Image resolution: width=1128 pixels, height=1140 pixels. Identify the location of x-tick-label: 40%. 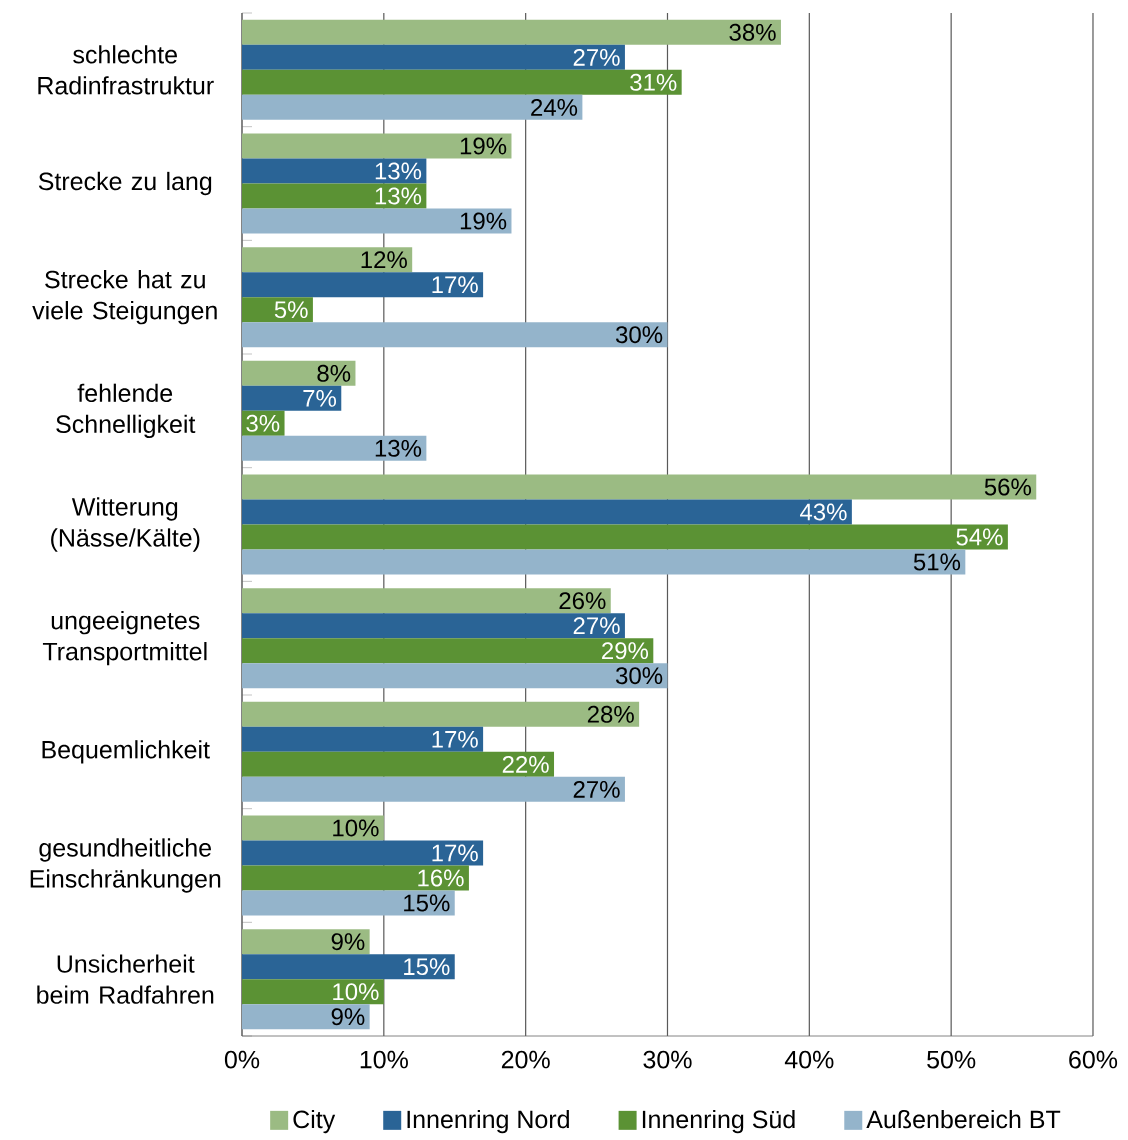
(809, 1059).